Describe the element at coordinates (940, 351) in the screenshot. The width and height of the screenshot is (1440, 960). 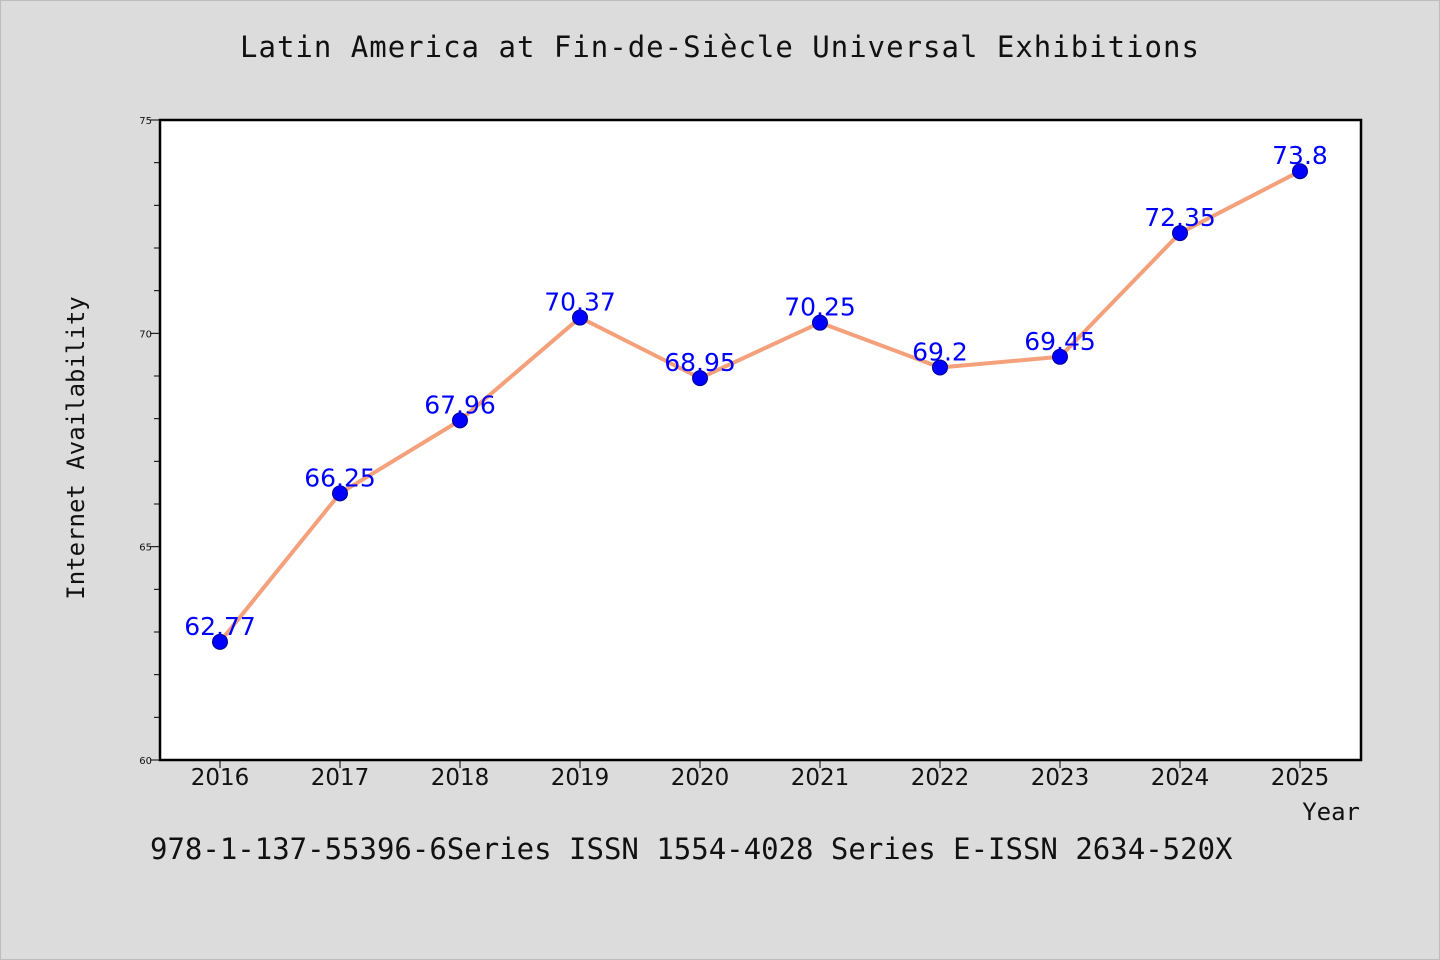
I see `data-label: 69.2` at that location.